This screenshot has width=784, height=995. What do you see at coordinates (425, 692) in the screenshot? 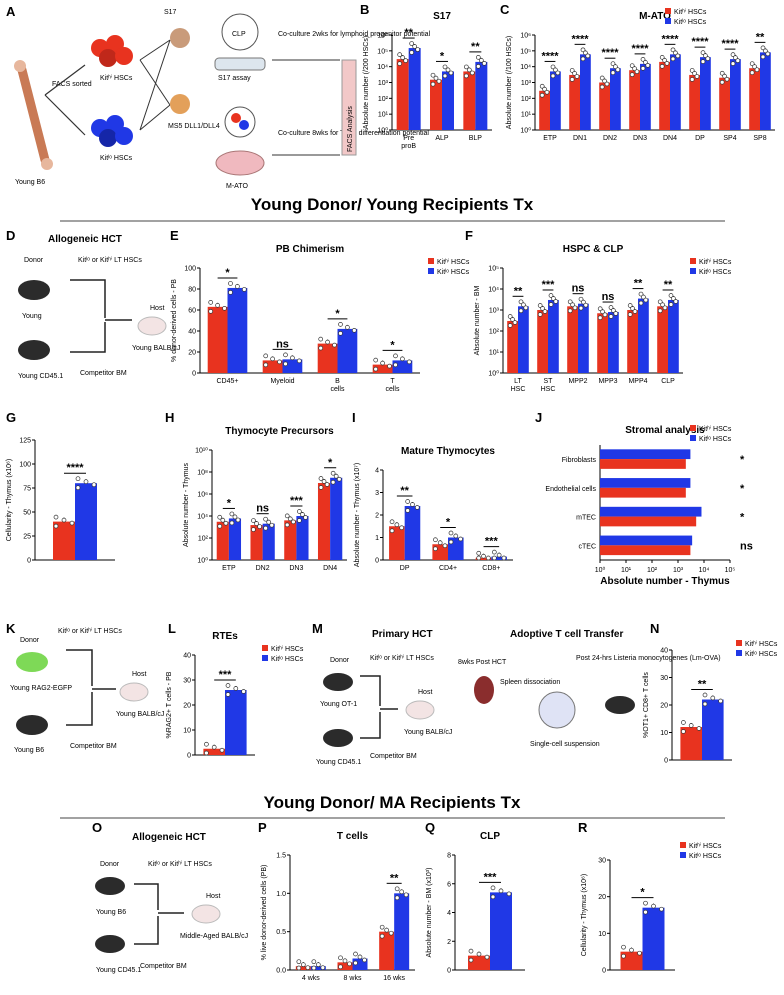
I see `host-label: Host` at bounding box center [425, 692].